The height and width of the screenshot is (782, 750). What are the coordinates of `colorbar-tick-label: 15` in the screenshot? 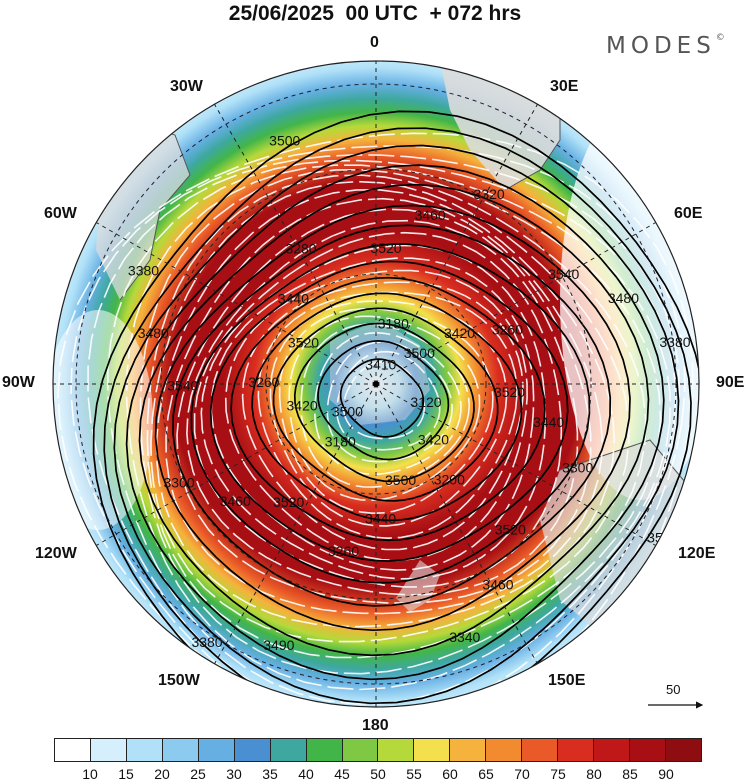 It's located at (126, 774).